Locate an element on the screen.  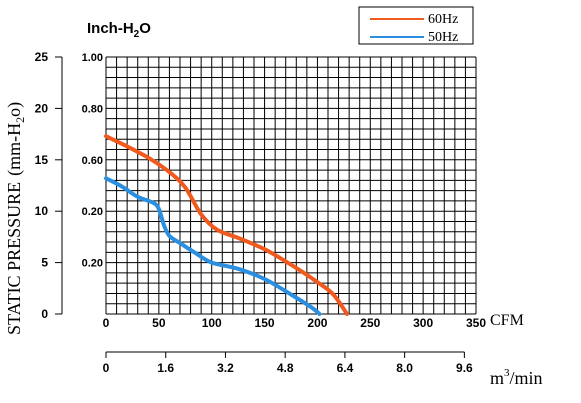
y-tick-label-mm: 25 is located at coordinates (42, 57).